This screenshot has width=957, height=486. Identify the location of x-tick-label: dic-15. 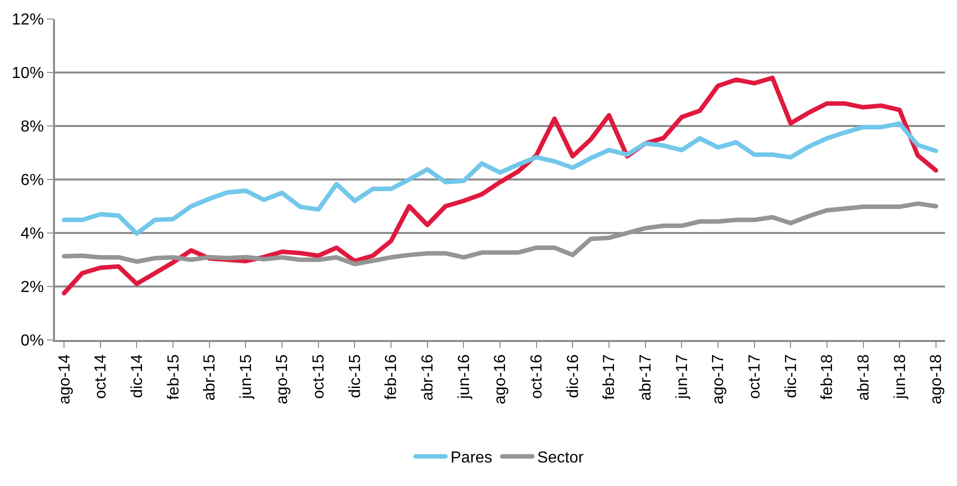
(355, 376).